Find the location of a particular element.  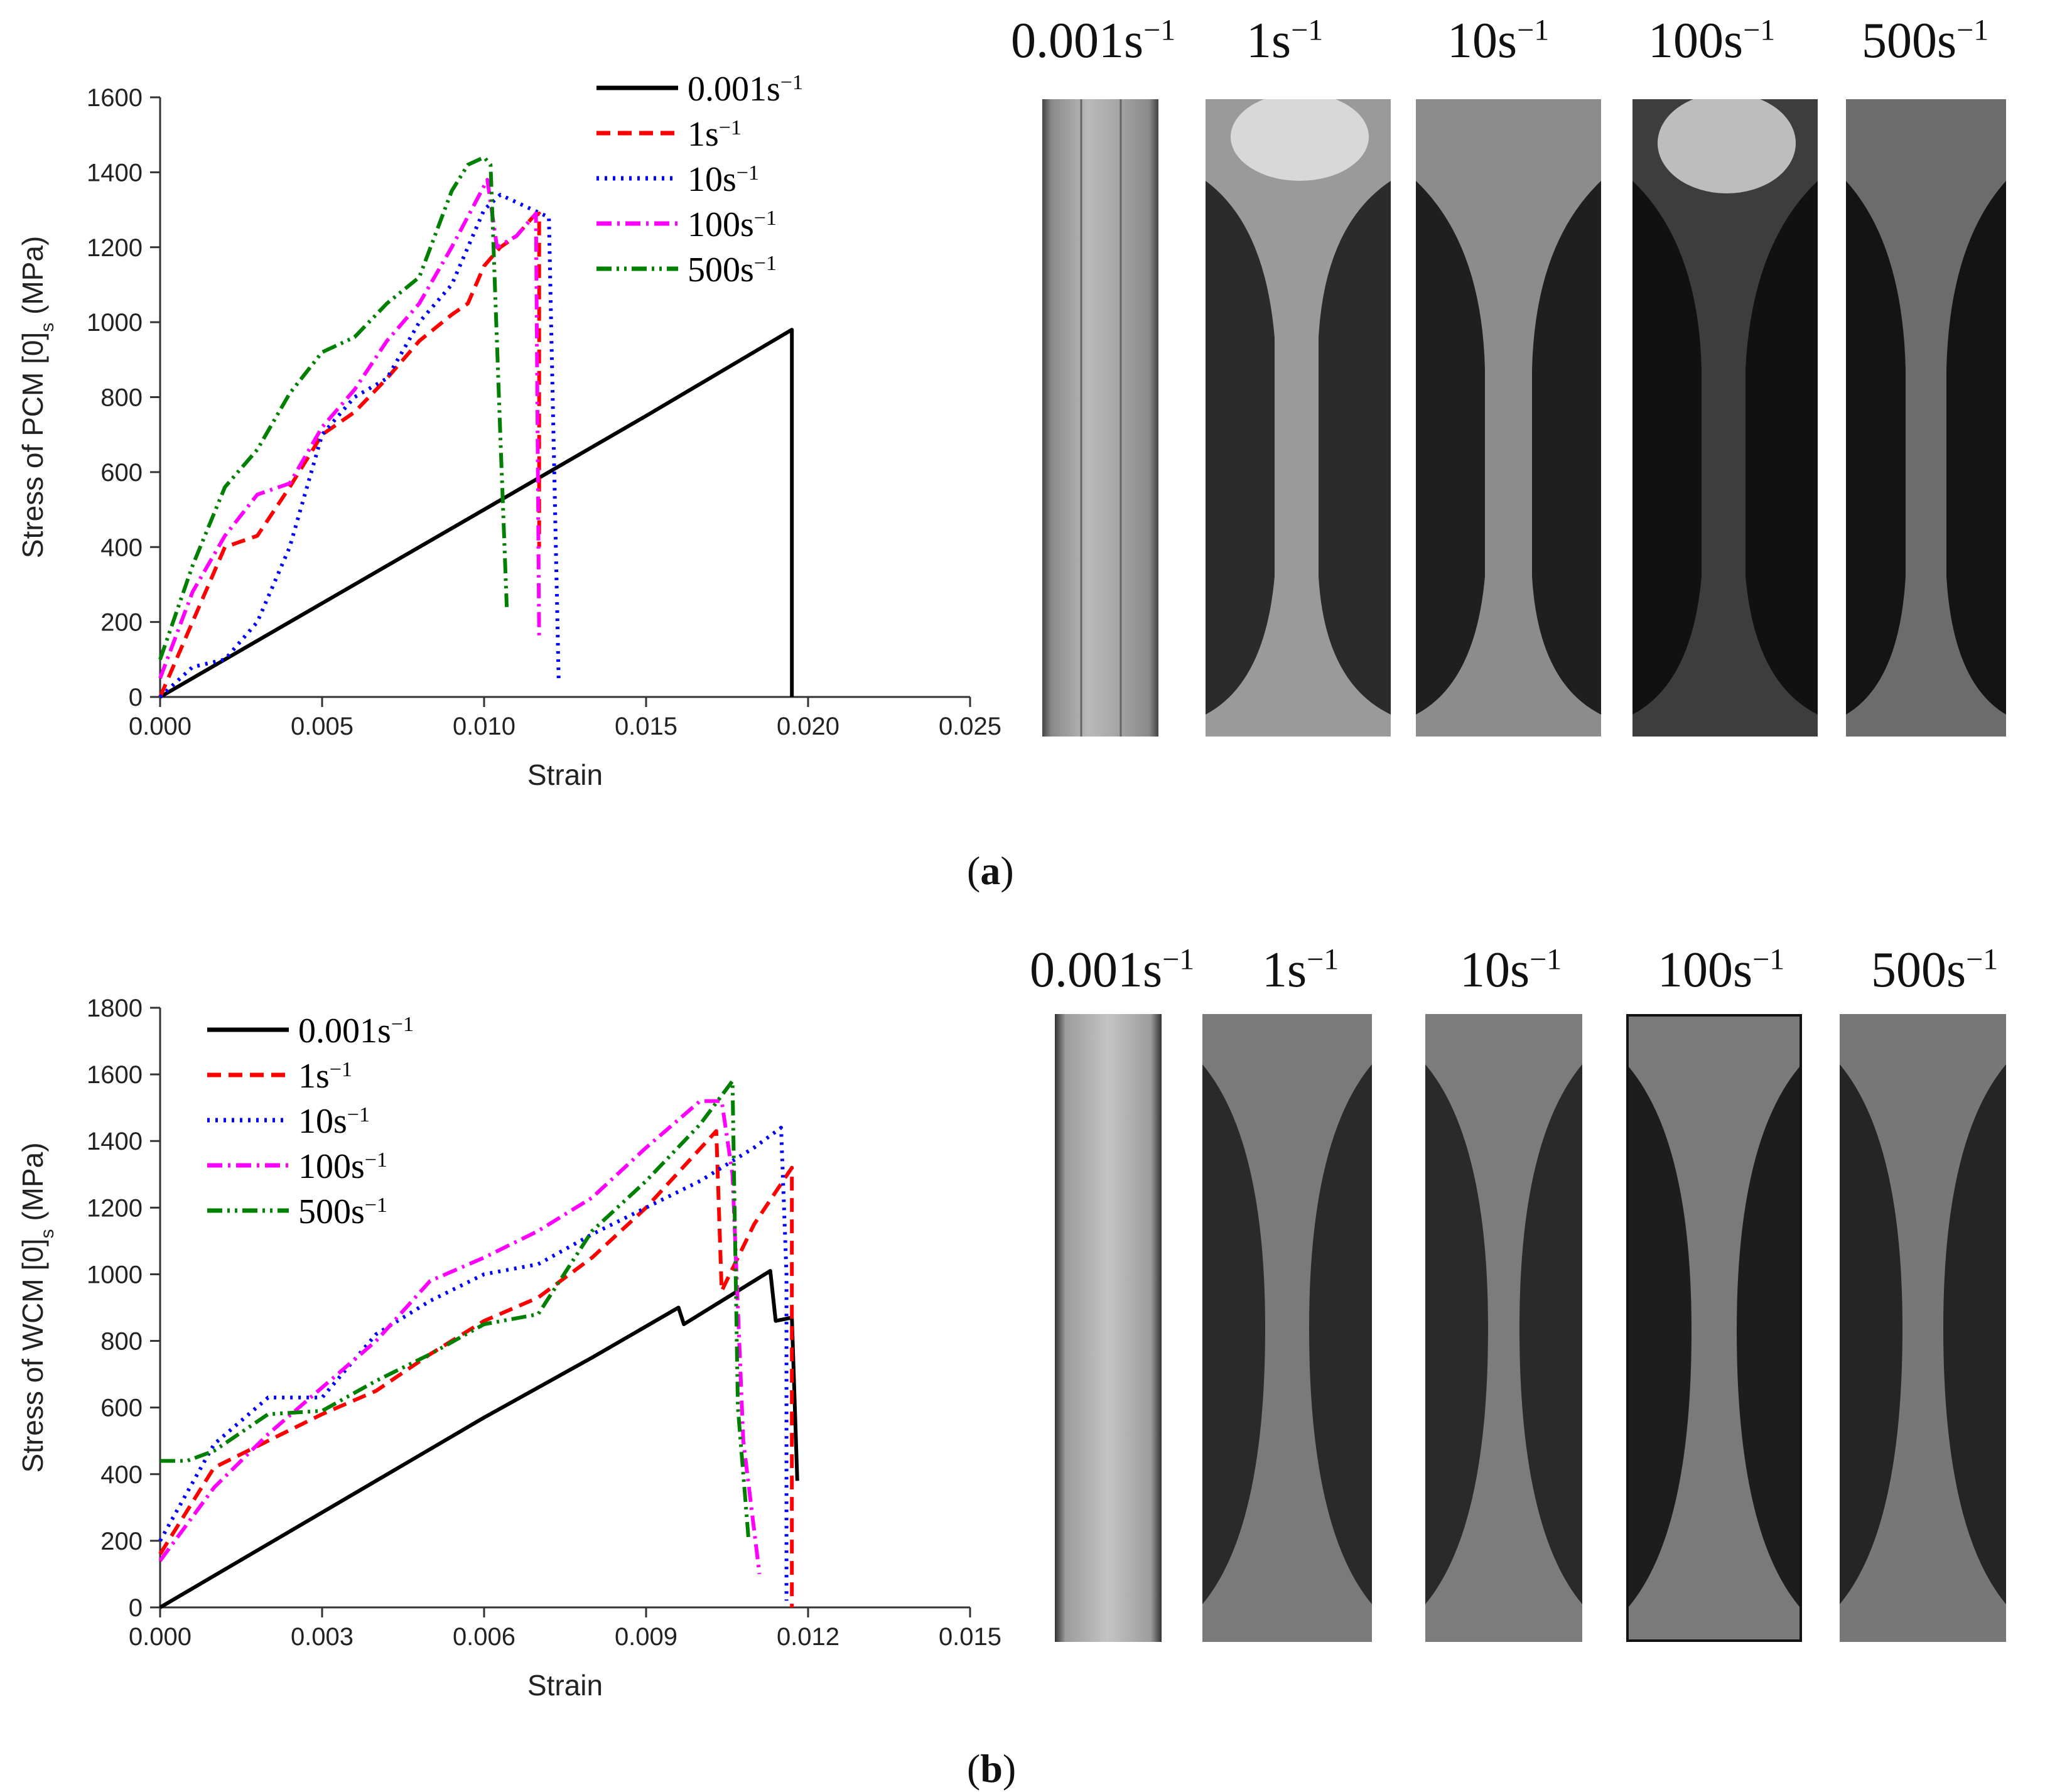

x-tick-label: 0.012 is located at coordinates (808, 1637).